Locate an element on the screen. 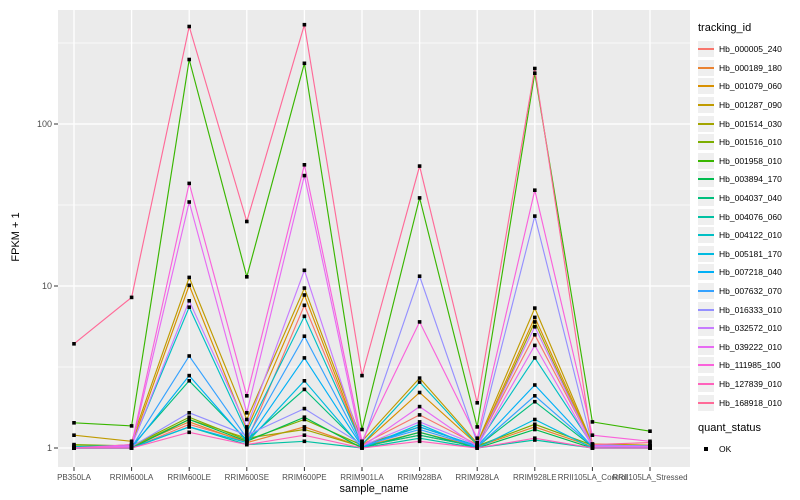 This screenshot has width=800, height=500. x-tick-label: RRII105LA_Control is located at coordinates (592, 477).